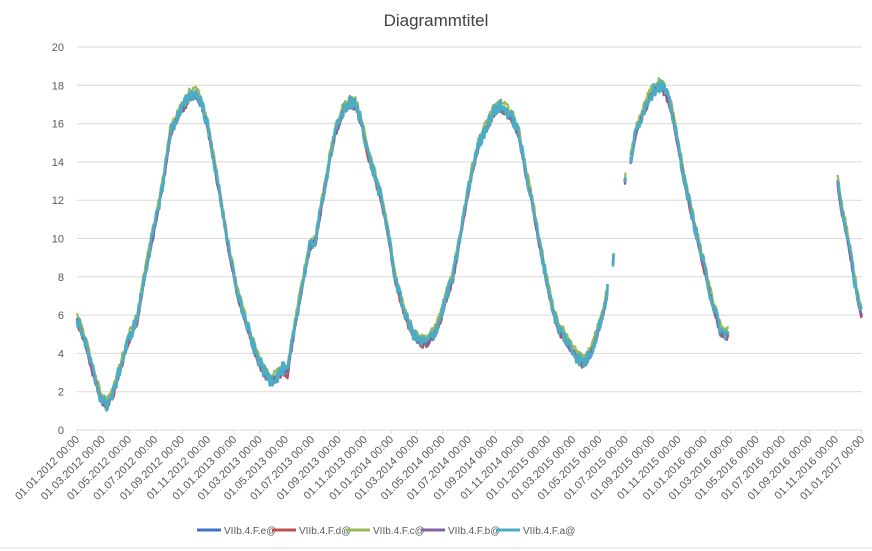  What do you see at coordinates (58, 48) in the screenshot?
I see `y-tick-label: 20` at bounding box center [58, 48].